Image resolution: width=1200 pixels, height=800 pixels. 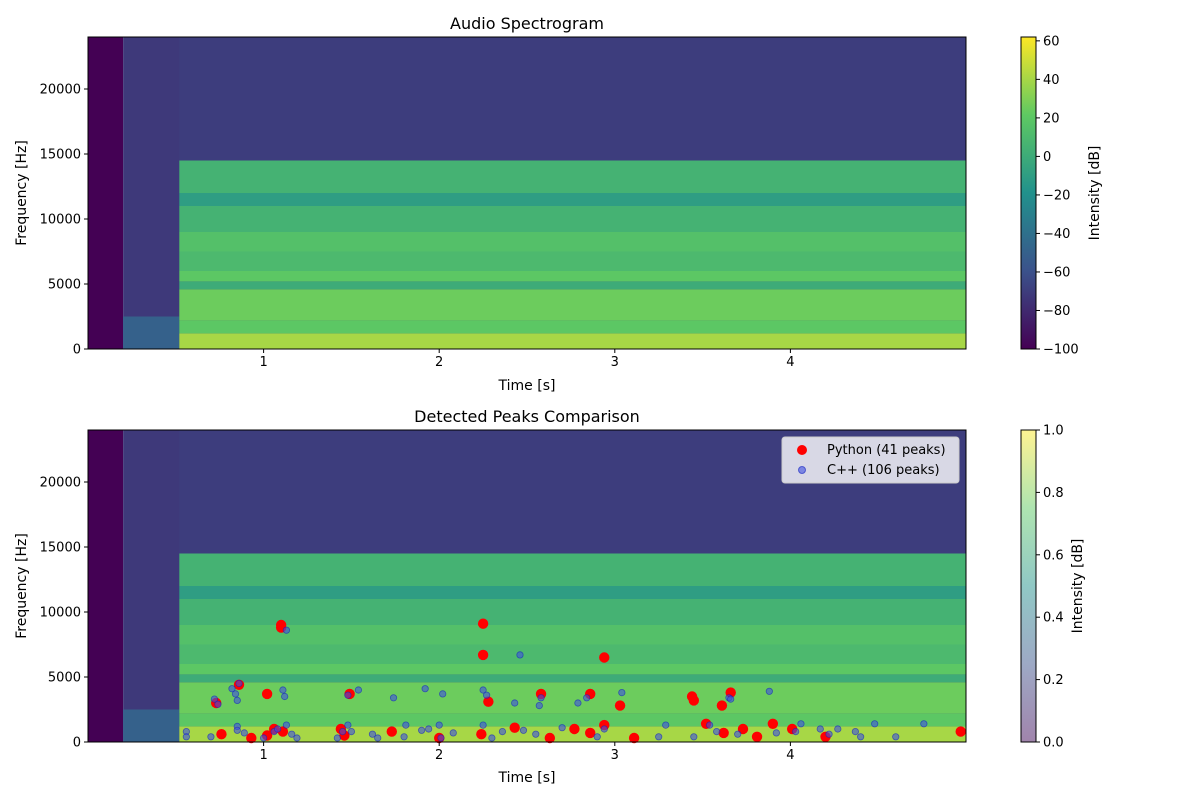 What do you see at coordinates (527, 752) in the screenshot?
I see `peaks-x-ticks: 1 2 3 4` at bounding box center [527, 752].